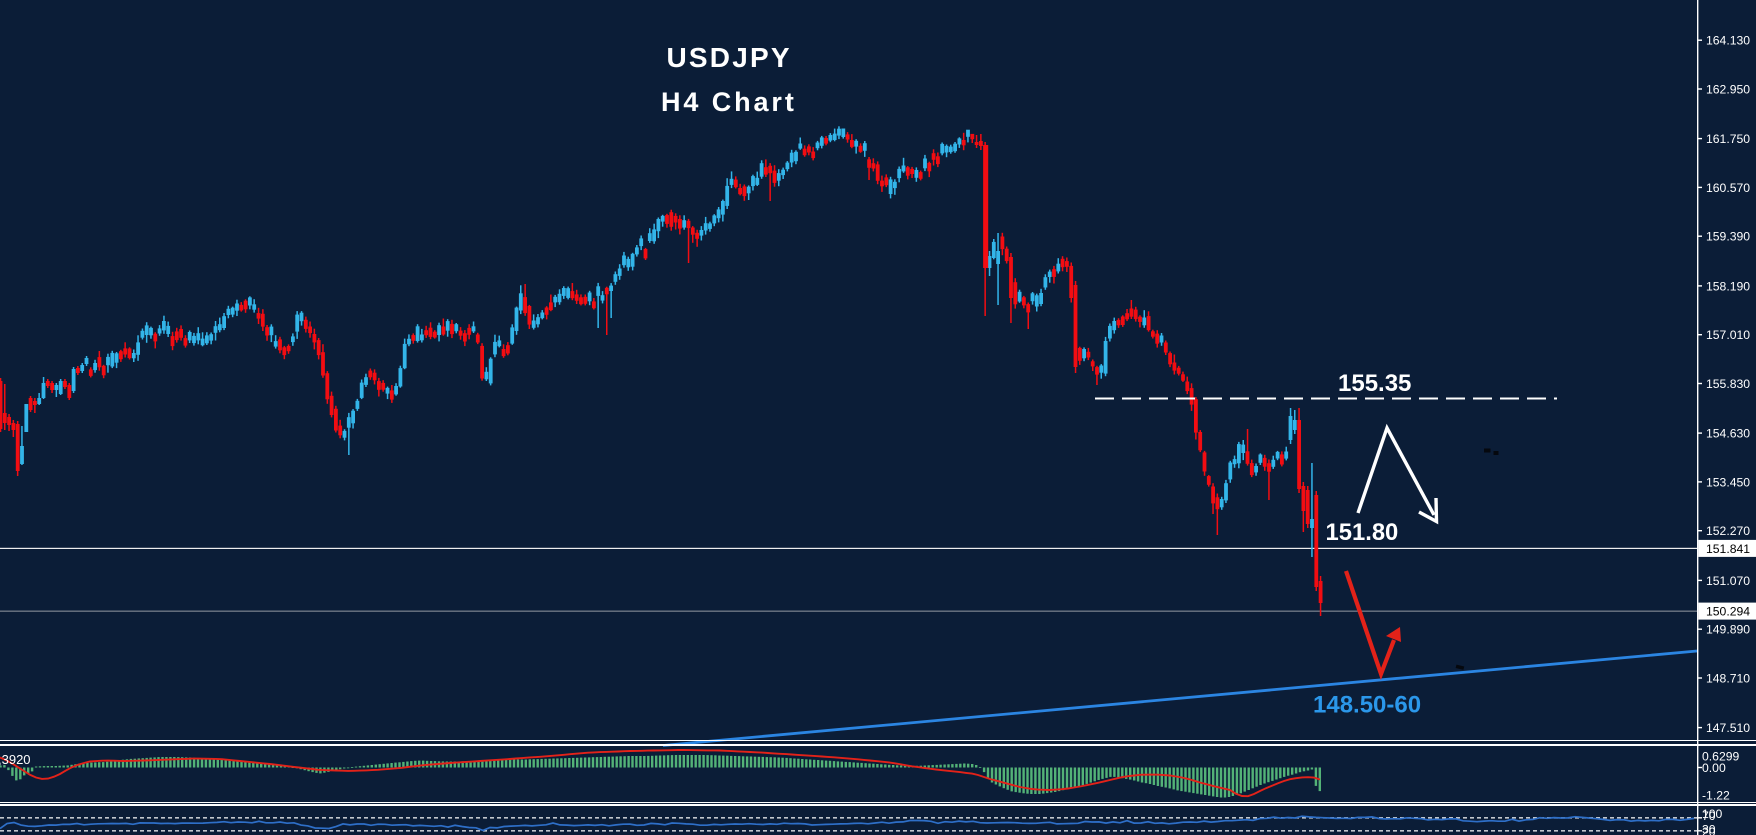 The height and width of the screenshot is (835, 1756). Describe the element at coordinates (1728, 89) in the screenshot. I see `svg-text: 162.950` at that location.